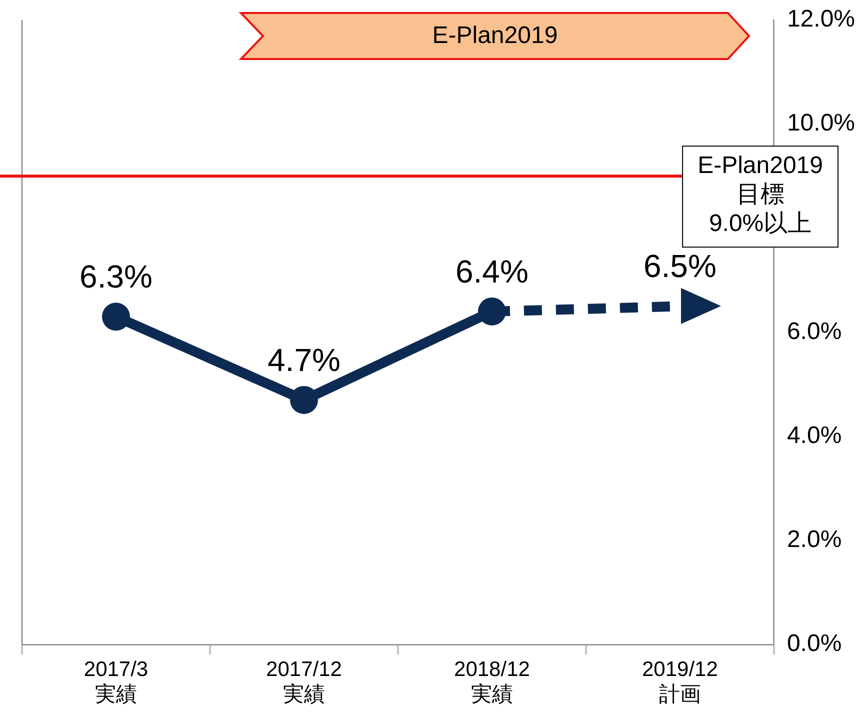  Describe the element at coordinates (492, 682) in the screenshot. I see `x-tick-label: 2018/12 実績` at that location.